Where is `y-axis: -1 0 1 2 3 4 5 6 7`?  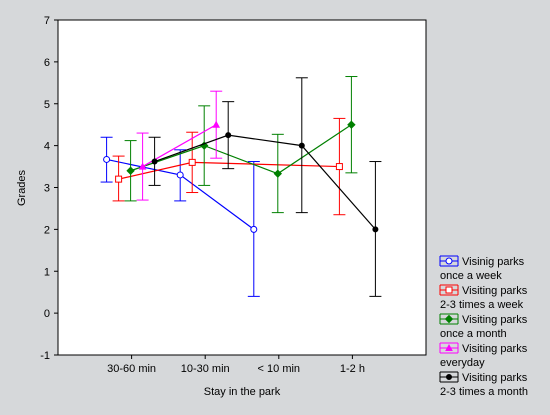
y-axis: -1 0 1 2 3 4 5 6 7 is located at coordinates (49, 188).